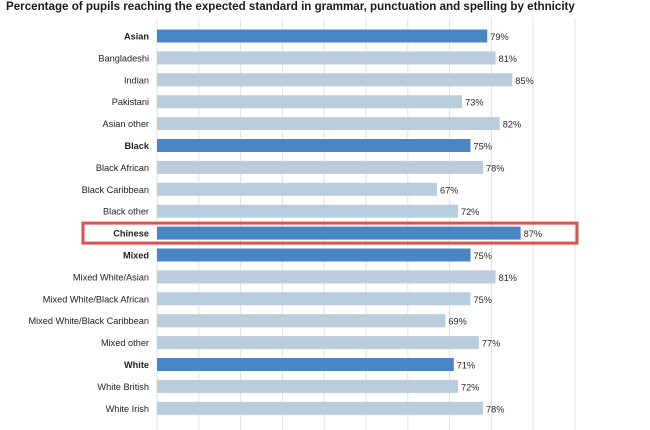  What do you see at coordinates (126, 124) in the screenshot?
I see `category-label-asian-other: Asian other` at bounding box center [126, 124].